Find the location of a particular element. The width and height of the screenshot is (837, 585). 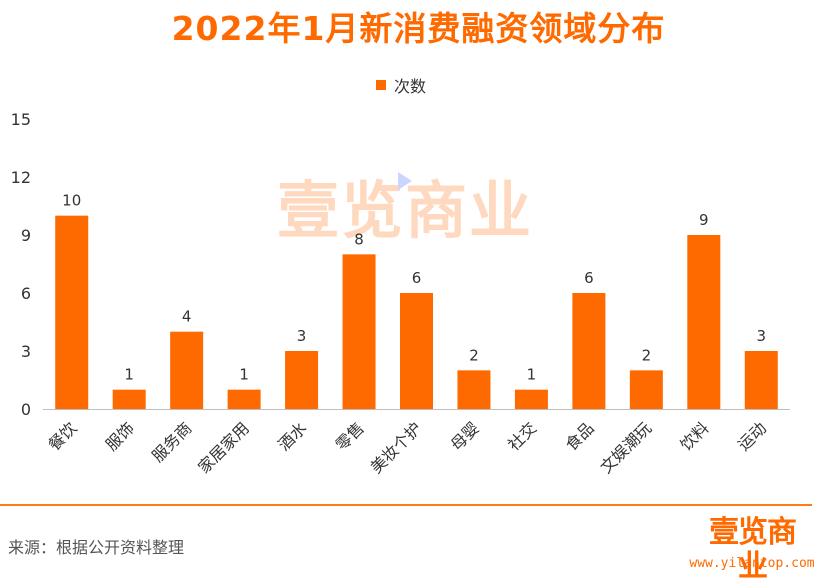

source-note: 来源：根据公开资料整理 is located at coordinates (96, 547).